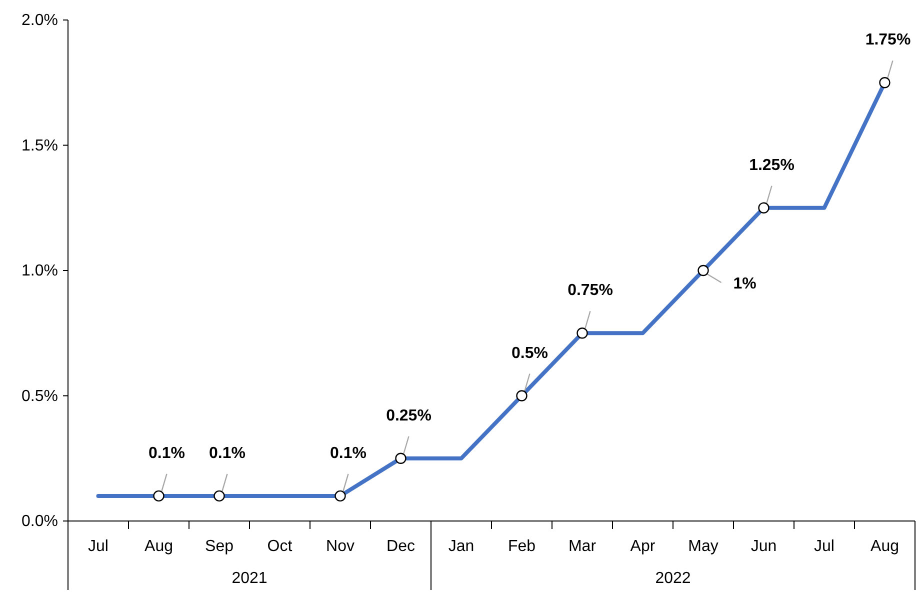 Image resolution: width=916 pixels, height=600 pixels. I want to click on x-tick-label: Apr, so click(643, 546).